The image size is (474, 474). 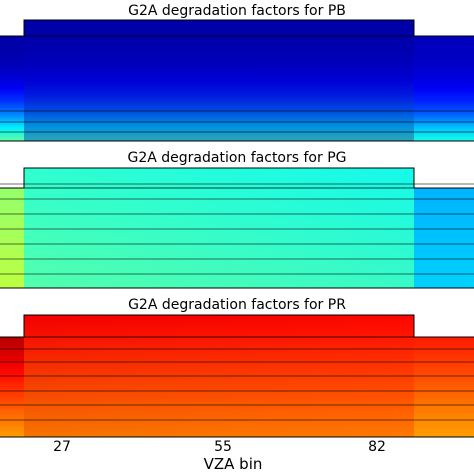 I want to click on panel-title-pr: G2A degradation factors for PR, so click(x=237, y=305).